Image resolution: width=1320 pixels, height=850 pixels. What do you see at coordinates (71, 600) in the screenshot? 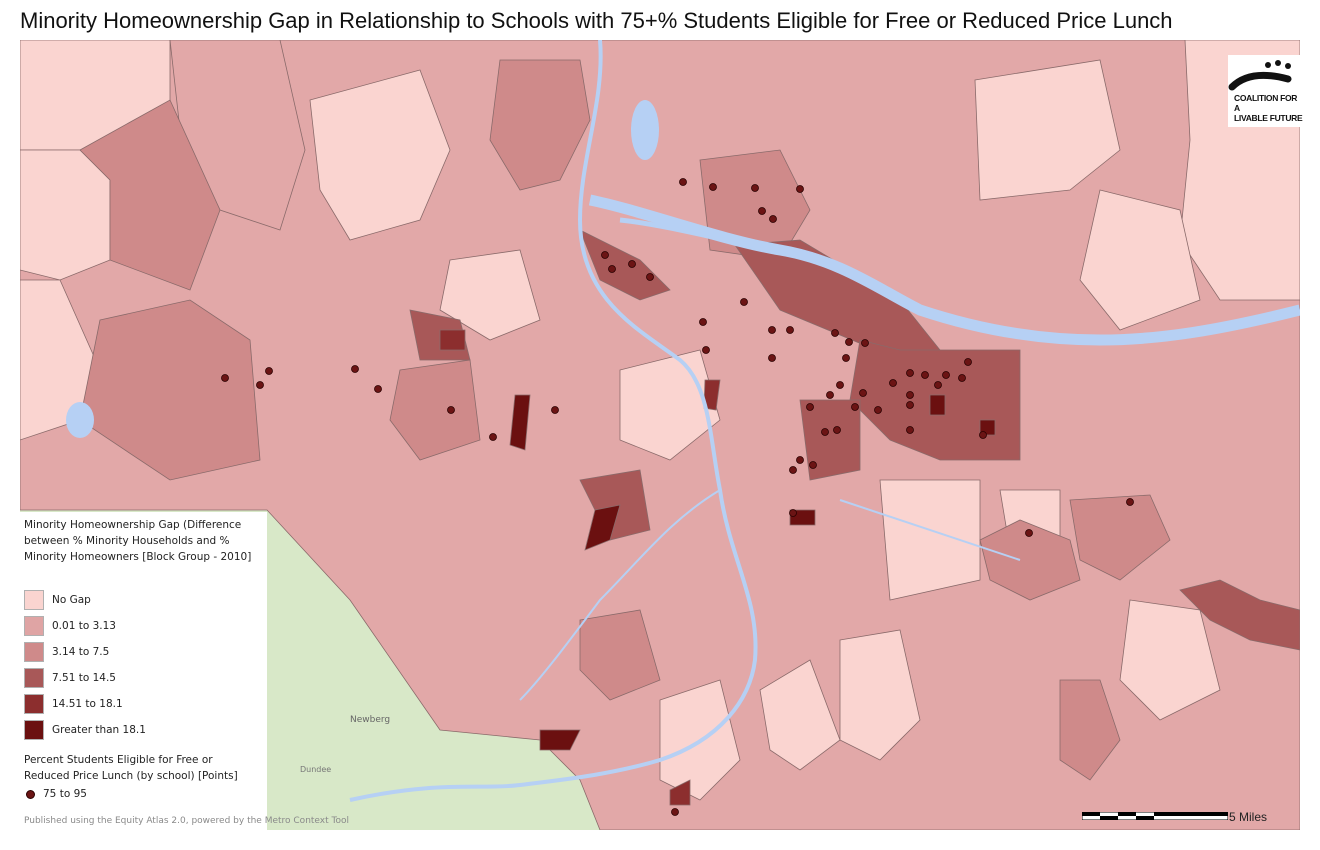
I see `legend-label: No Gap` at bounding box center [71, 600].